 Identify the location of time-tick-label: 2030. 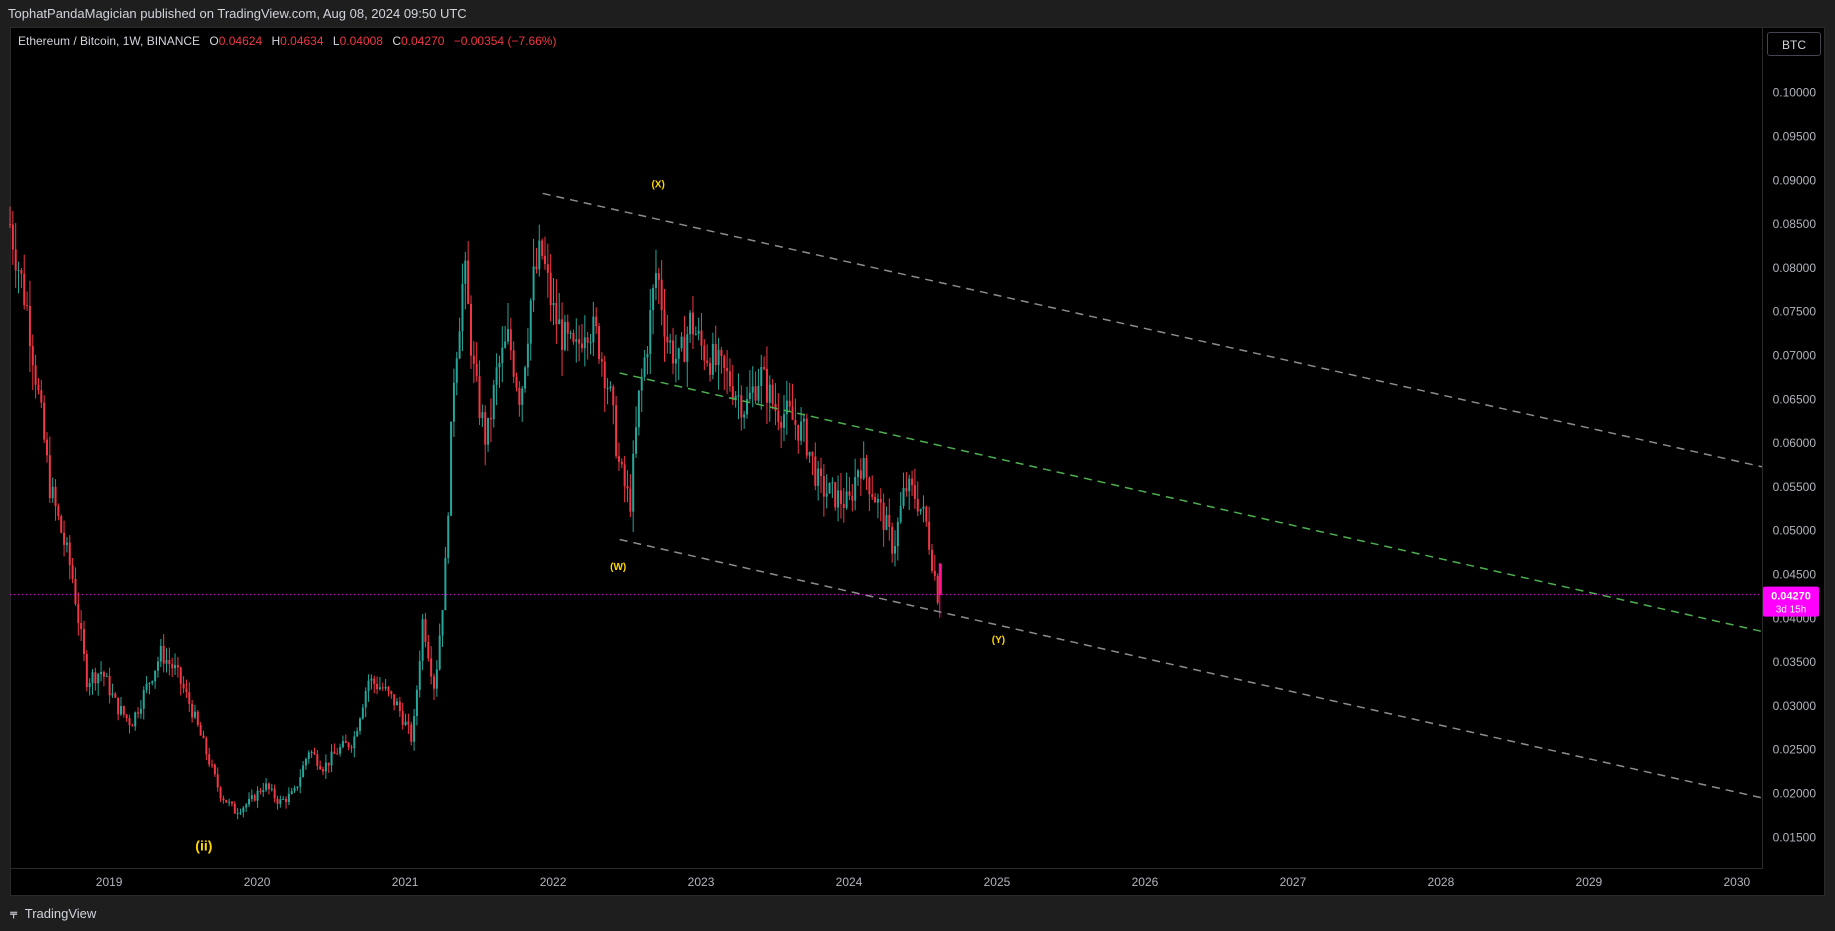
(1736, 882).